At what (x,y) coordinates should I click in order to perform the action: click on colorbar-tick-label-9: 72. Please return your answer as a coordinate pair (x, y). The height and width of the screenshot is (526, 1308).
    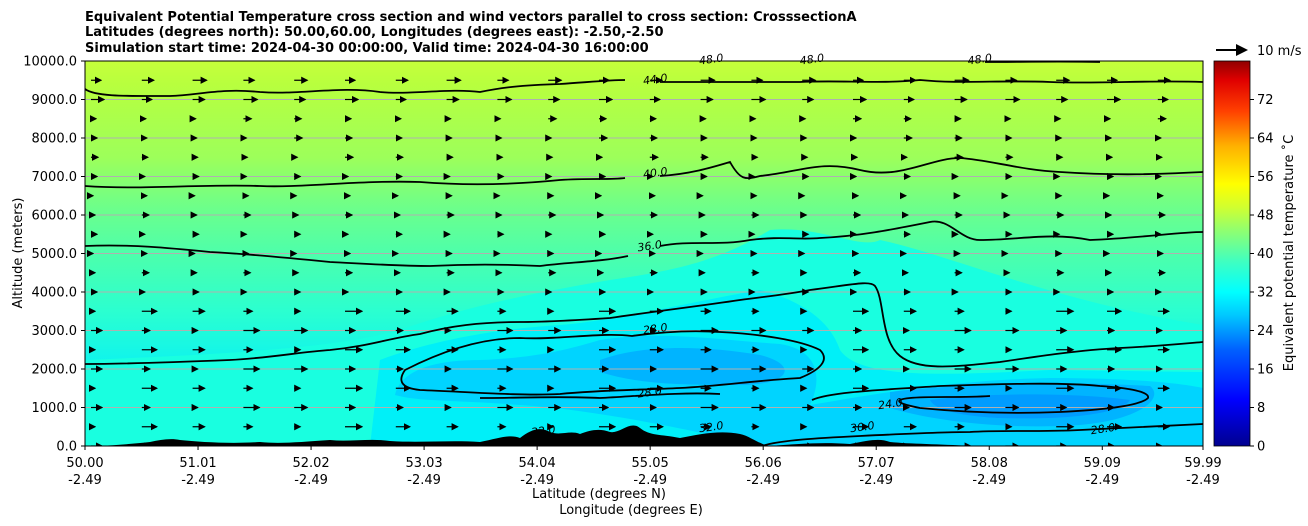
    Looking at the image, I should click on (1265, 100).